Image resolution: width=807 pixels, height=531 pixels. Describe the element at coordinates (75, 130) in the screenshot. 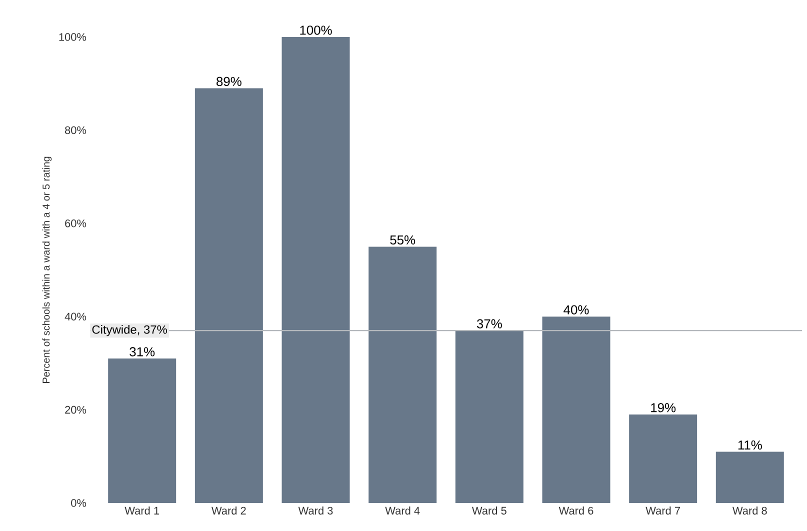

I see `y-tick-label: 80%` at that location.